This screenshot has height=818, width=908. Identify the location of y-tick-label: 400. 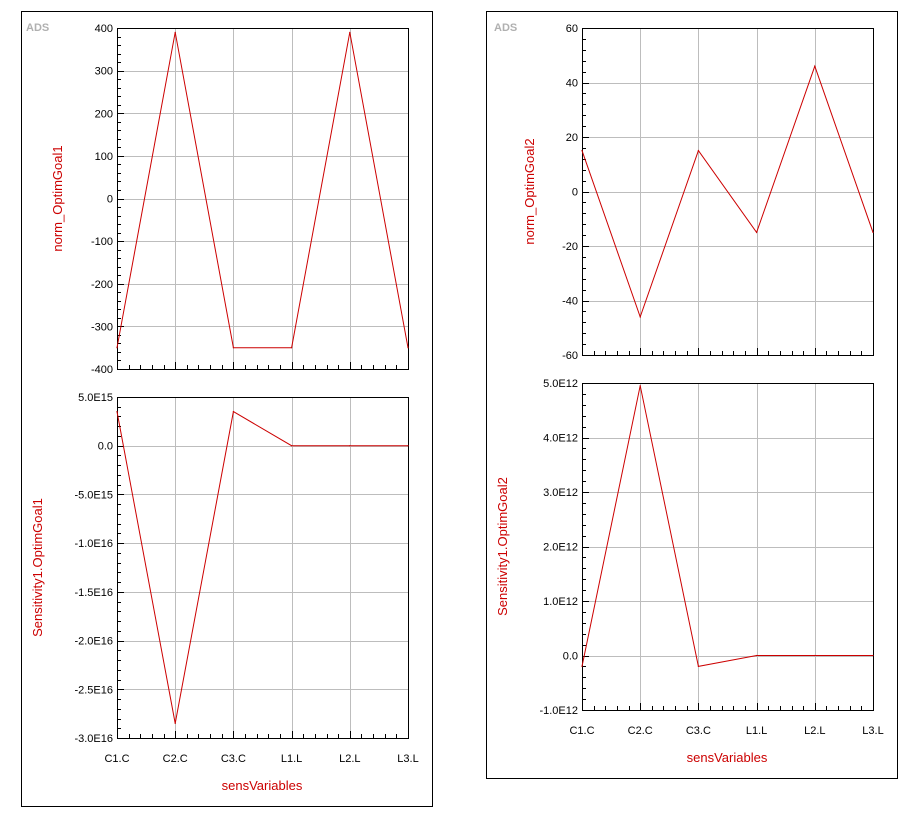
(104, 29).